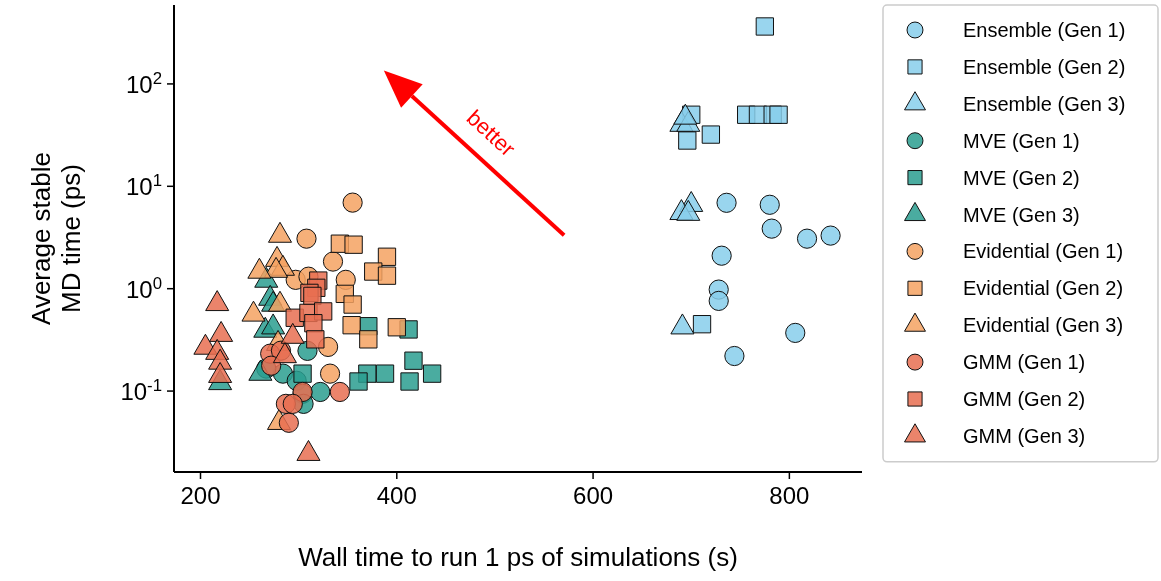 Image resolution: width=1161 pixels, height=581 pixels. Describe the element at coordinates (1024, 362) in the screenshot. I see `legend-label: GMM (Gen 1)` at that location.